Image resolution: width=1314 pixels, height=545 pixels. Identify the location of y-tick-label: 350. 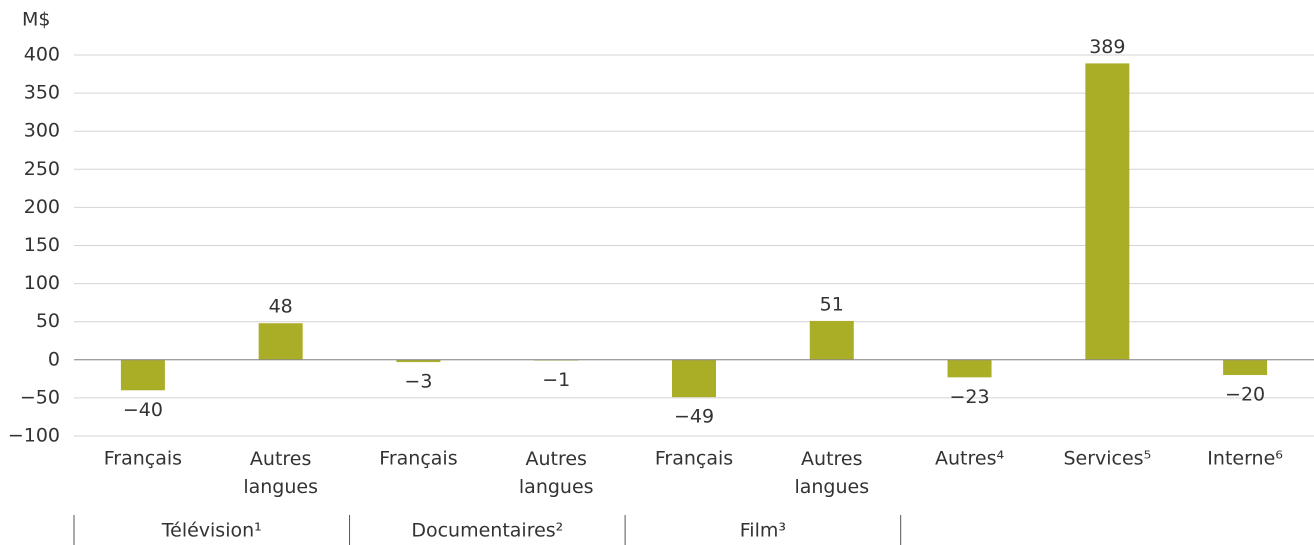
(42, 93).